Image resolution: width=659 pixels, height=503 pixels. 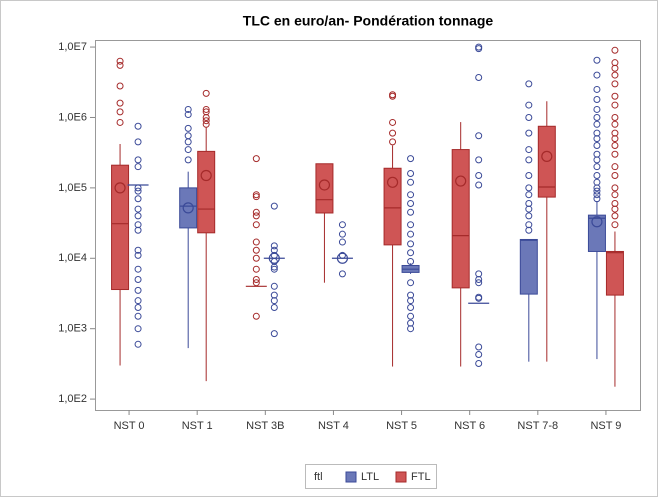 What do you see at coordinates (72, 258) in the screenshot?
I see `y-tick-label: 1,0E4` at bounding box center [72, 258].